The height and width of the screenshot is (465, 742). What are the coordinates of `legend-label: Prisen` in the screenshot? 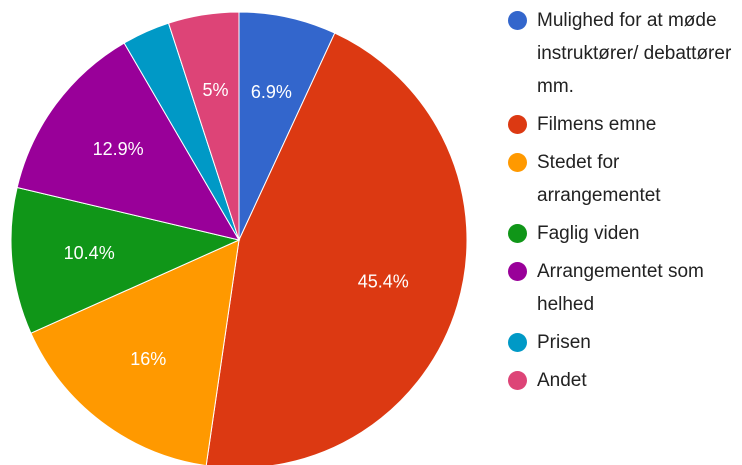 It's located at (564, 342).